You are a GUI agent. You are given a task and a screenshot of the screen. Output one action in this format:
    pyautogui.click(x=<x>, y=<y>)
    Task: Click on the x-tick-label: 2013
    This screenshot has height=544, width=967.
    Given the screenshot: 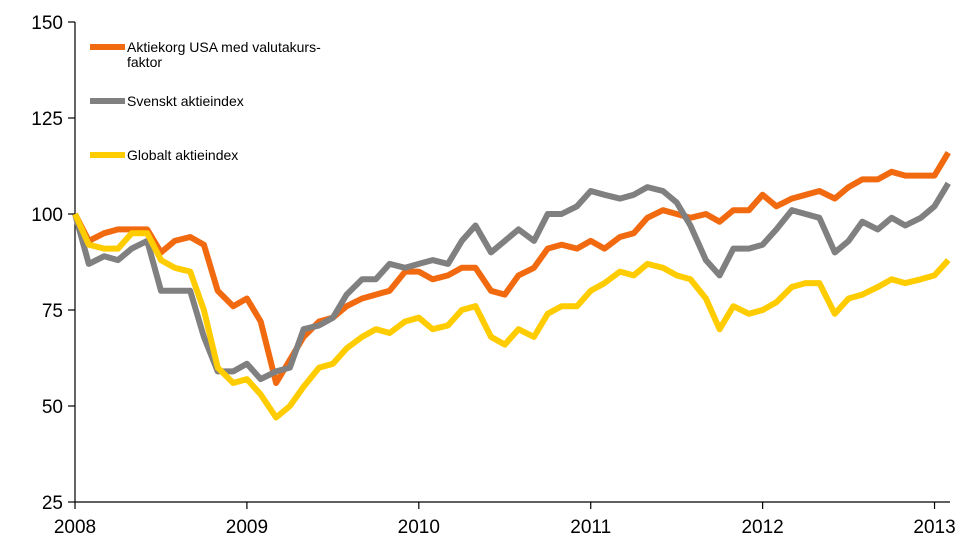 What is the action you would take?
    pyautogui.click(x=934, y=527)
    